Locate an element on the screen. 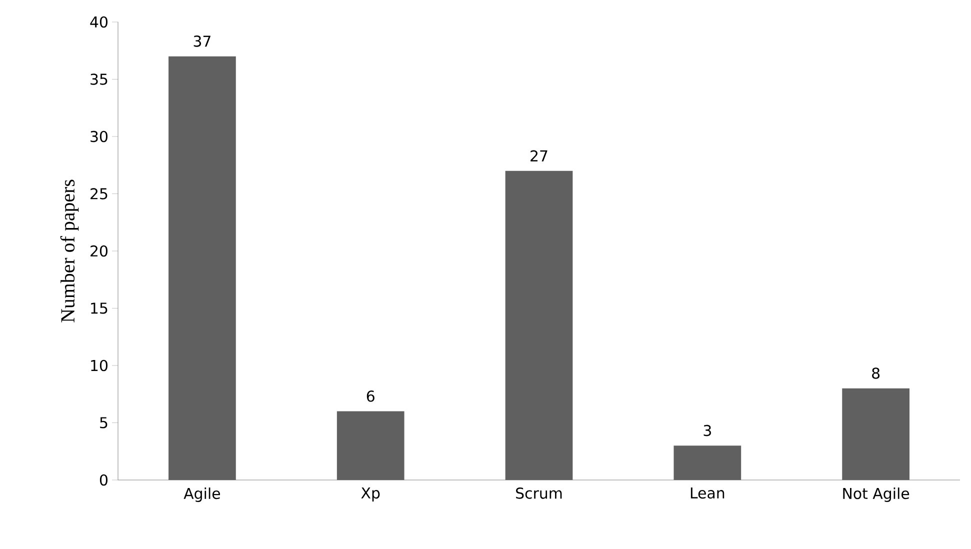  y-axis-title: Number of papers is located at coordinates (69, 251).